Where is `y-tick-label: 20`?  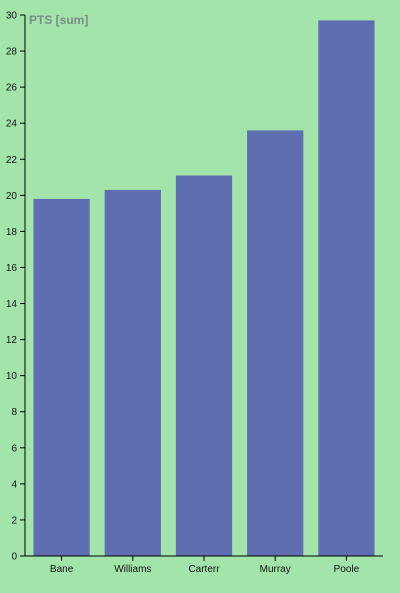
y-tick-label: 20 is located at coordinates (12, 196).